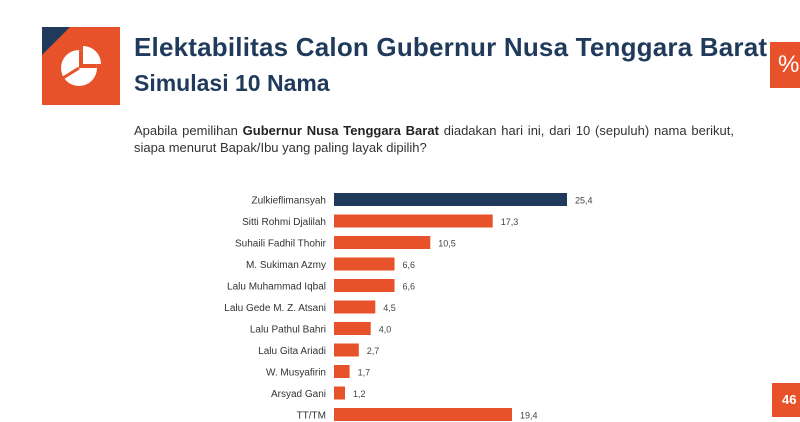 This screenshot has width=800, height=422. I want to click on category-label: TT/TM, so click(311, 416).